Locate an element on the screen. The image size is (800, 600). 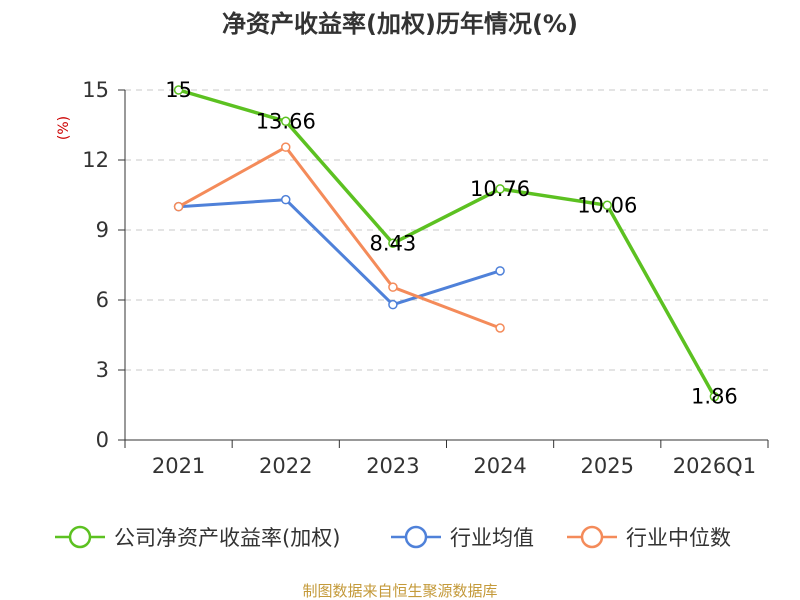
y-tick-label: 6 is located at coordinates (102, 300).